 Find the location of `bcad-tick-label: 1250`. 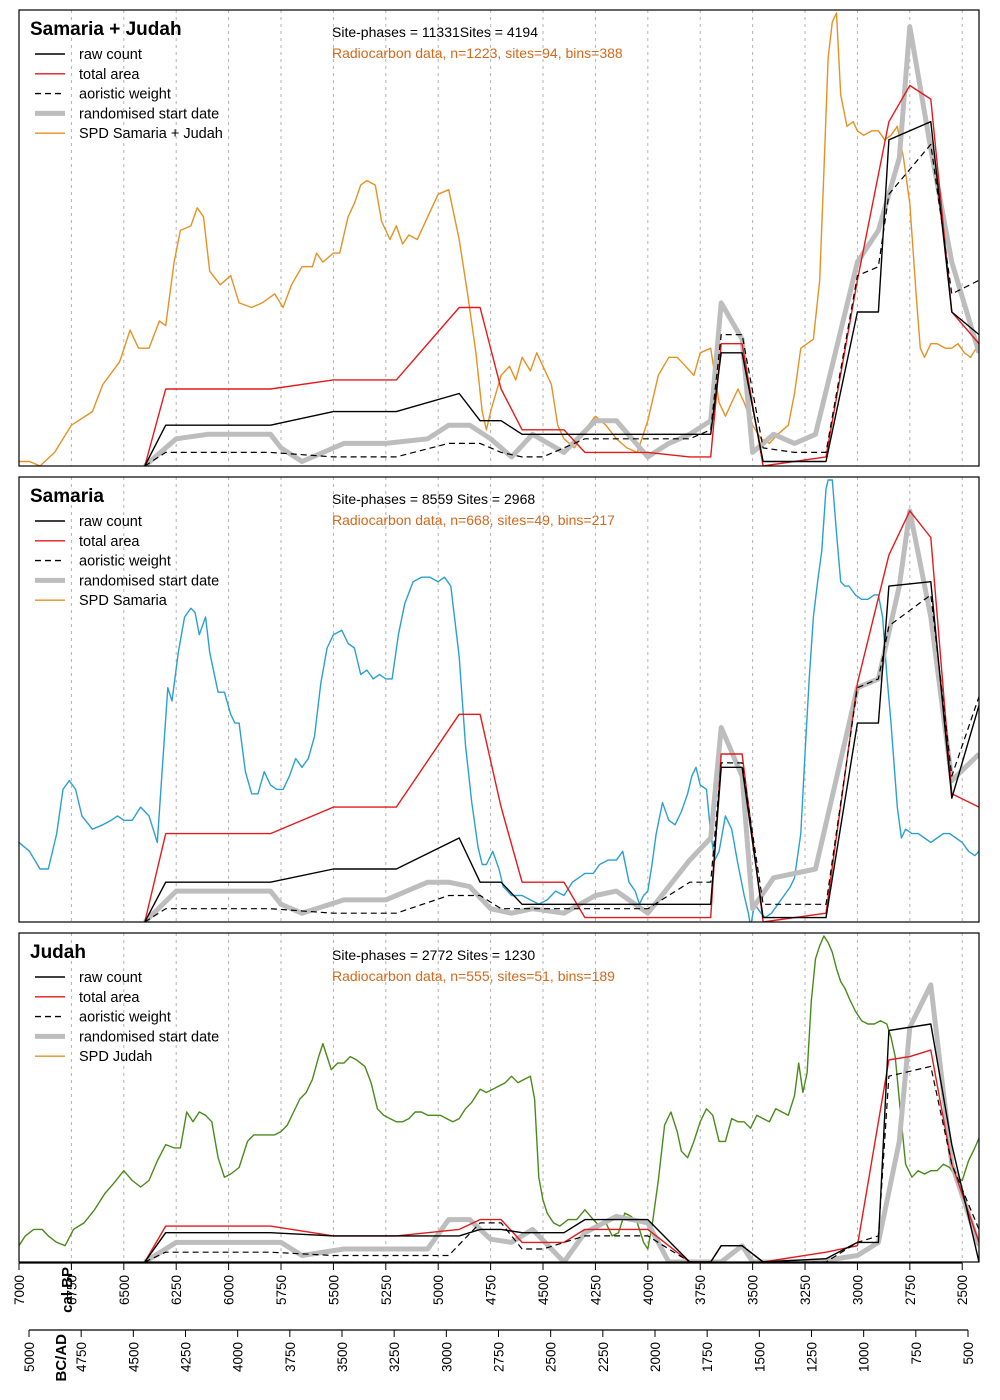

bcad-tick-label: 1250 is located at coordinates (812, 1357).